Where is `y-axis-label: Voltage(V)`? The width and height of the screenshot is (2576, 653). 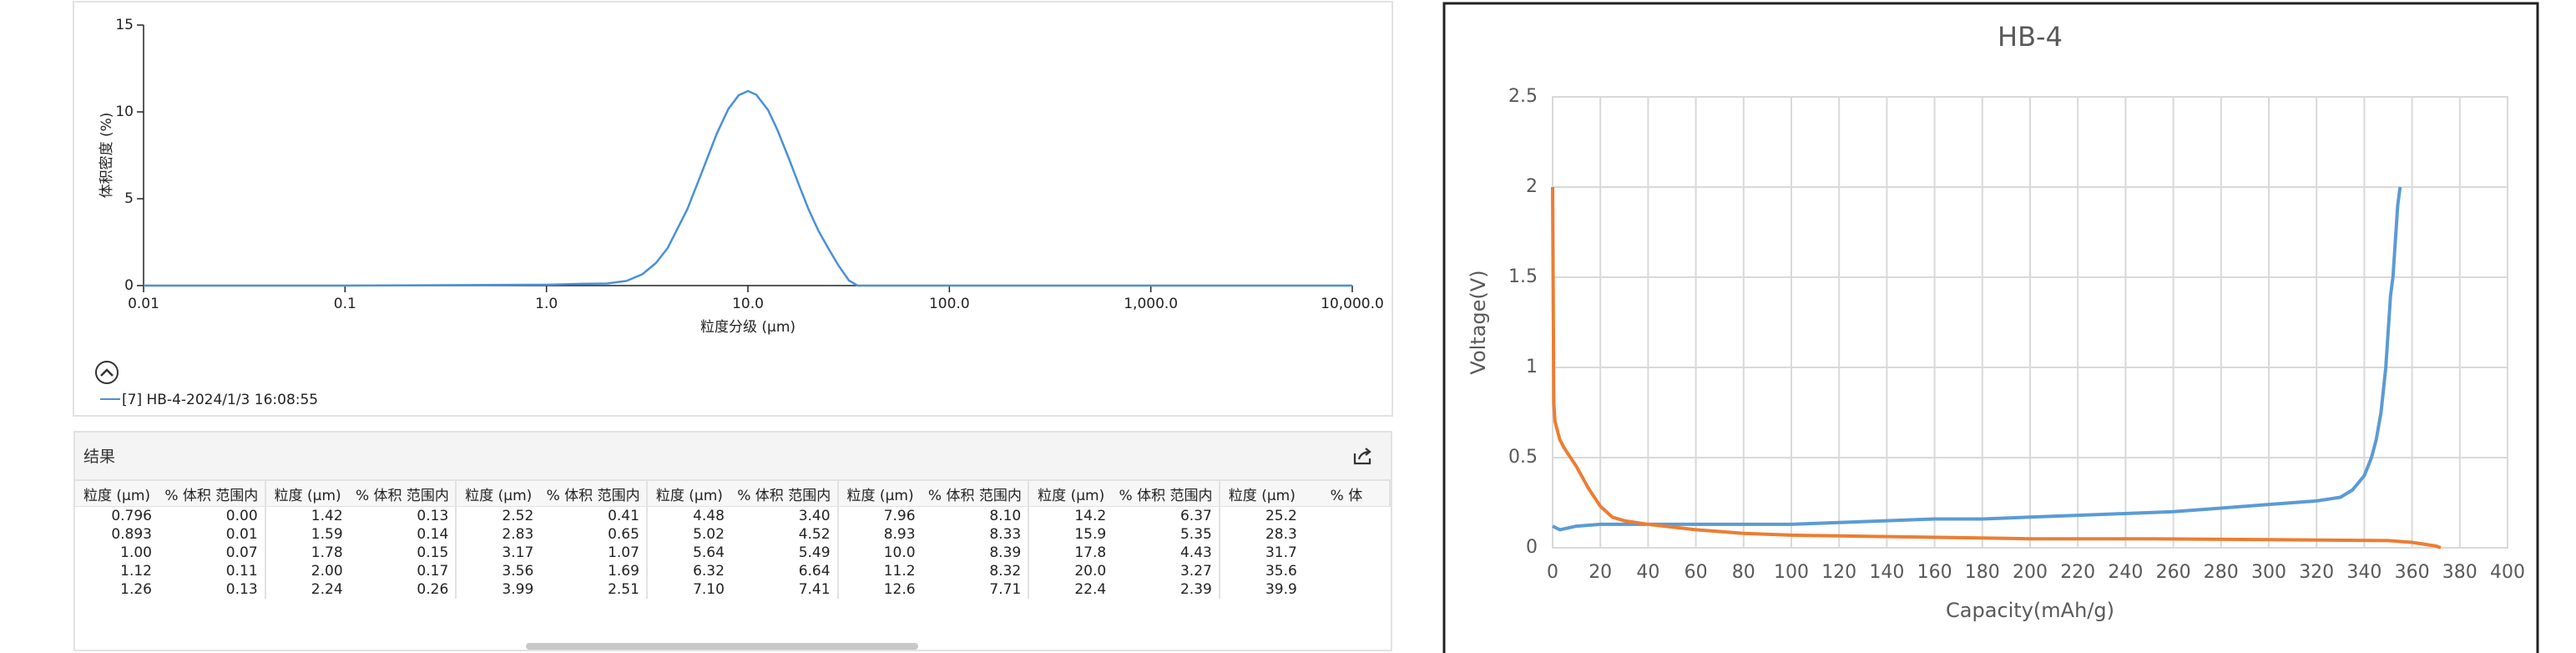 y-axis-label: Voltage(V) is located at coordinates (1478, 322).